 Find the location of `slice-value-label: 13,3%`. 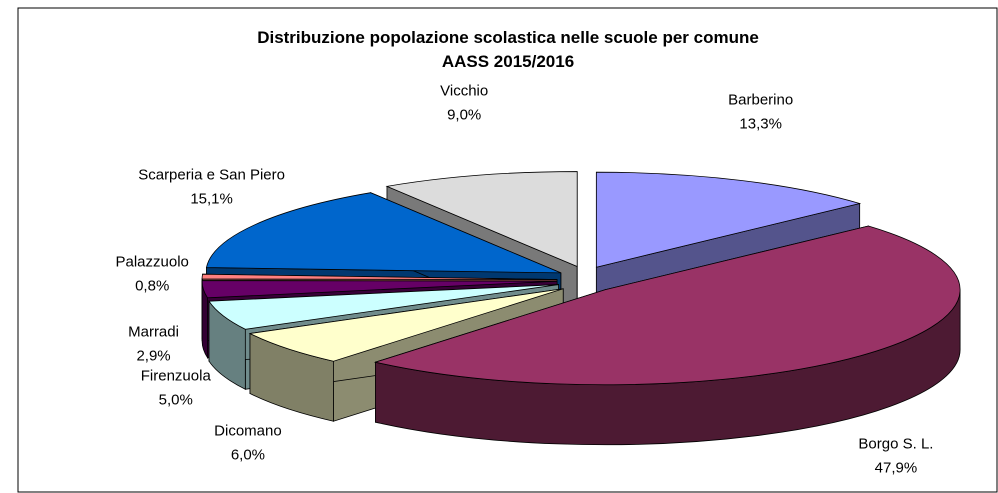

slice-value-label: 13,3% is located at coordinates (760, 124).